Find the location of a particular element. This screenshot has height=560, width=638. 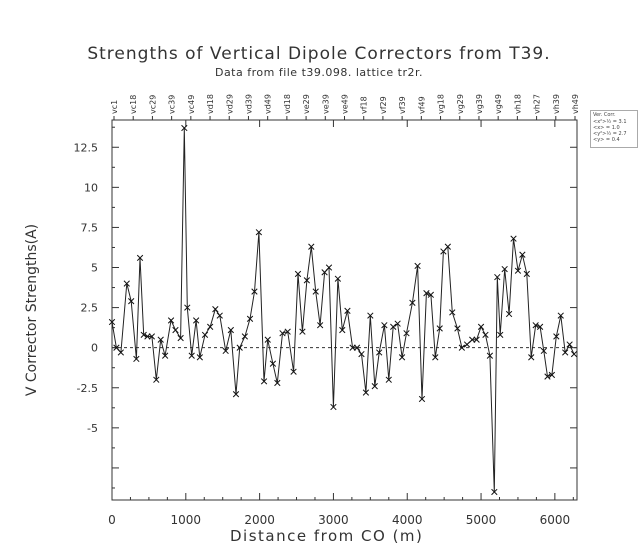

y-tick-label: 2.5 is located at coordinates (90, 308).